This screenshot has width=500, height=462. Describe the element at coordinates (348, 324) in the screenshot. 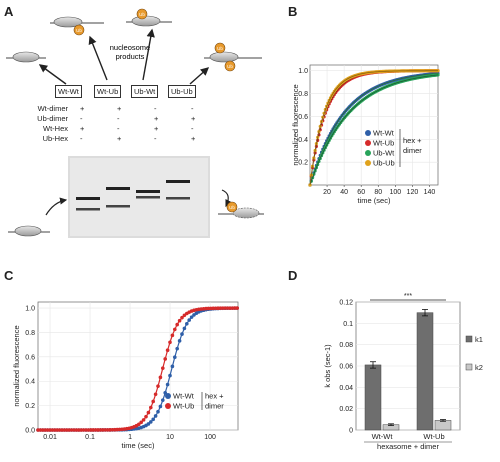

I see `y-tick-label: 0.1` at that location.